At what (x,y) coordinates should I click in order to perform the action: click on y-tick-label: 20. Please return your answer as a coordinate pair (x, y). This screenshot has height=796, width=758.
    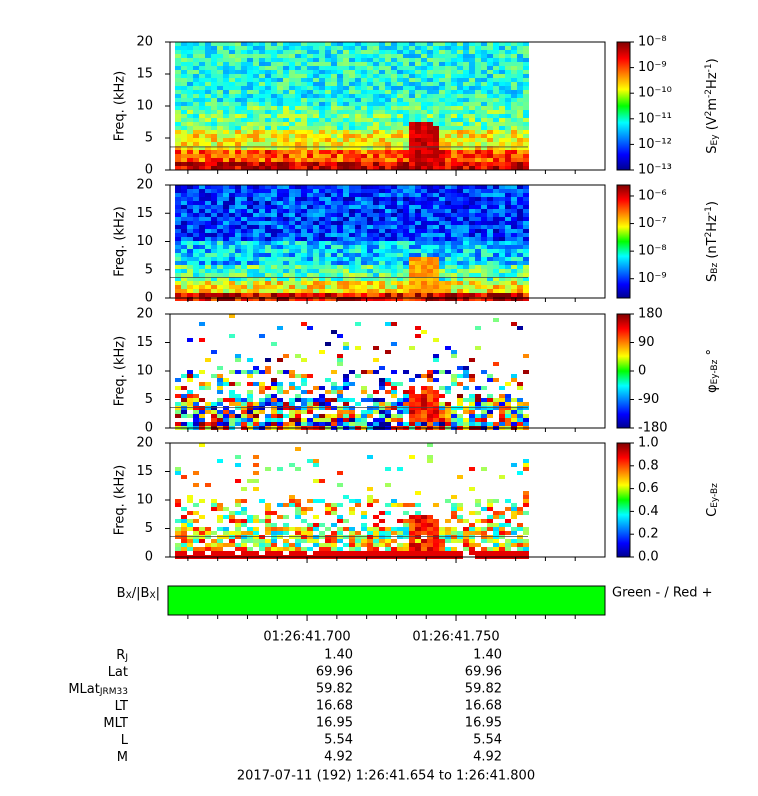
    Looking at the image, I should click on (144, 185).